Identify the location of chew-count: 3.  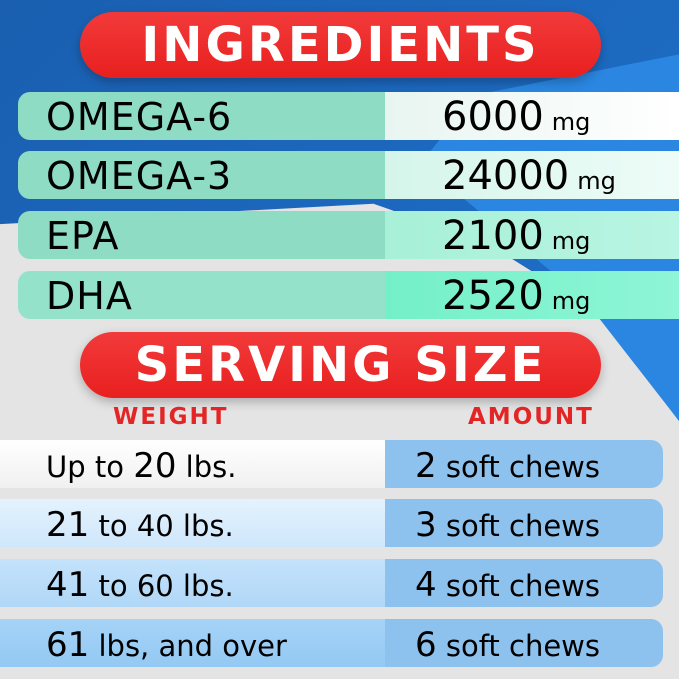
(426, 525).